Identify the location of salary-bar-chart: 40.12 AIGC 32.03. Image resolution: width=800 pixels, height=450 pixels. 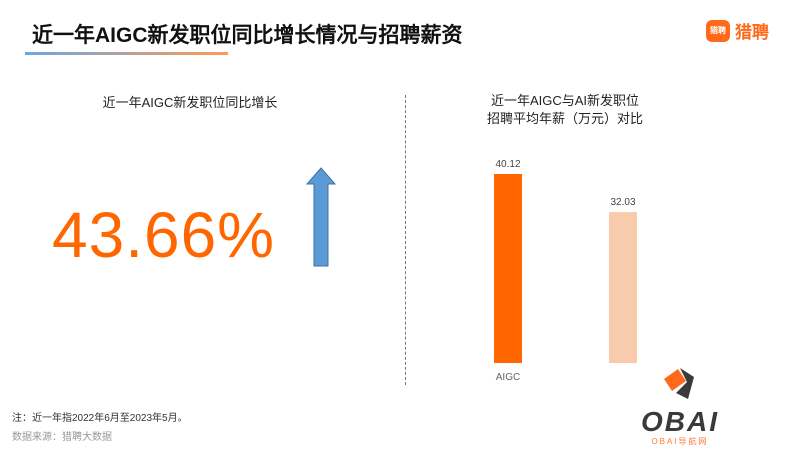
(565, 271).